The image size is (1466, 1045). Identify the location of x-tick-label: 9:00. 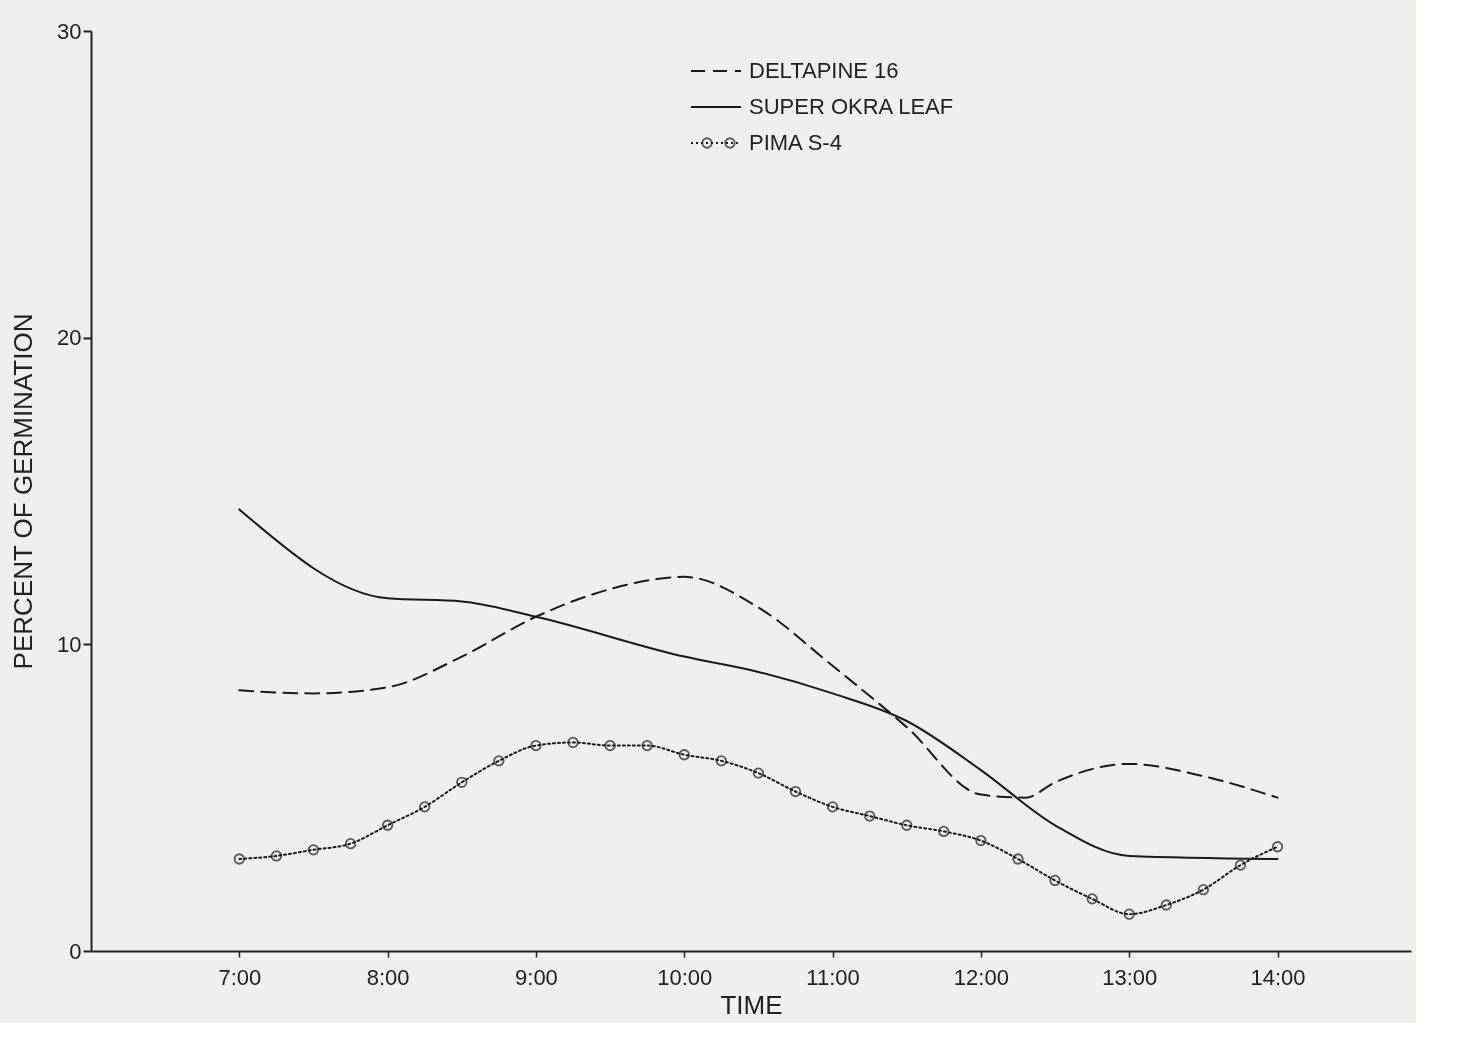
(536, 977).